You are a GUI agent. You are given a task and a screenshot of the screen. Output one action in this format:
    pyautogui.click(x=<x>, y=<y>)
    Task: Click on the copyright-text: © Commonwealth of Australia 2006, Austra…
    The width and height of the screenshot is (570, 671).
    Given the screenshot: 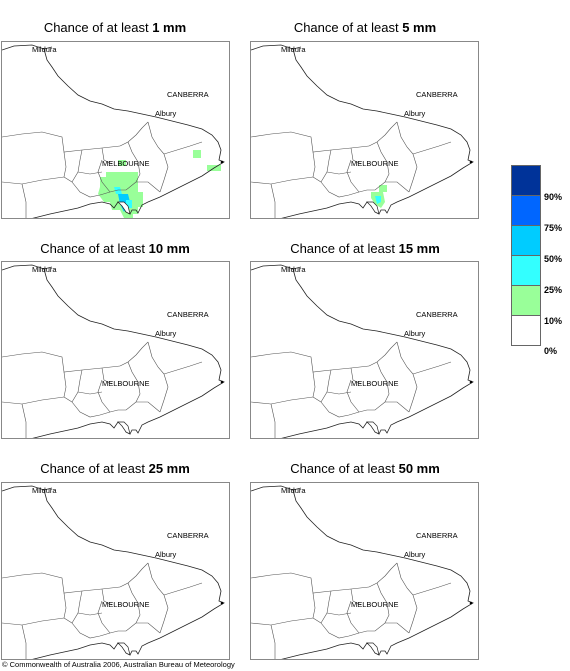 What is the action you would take?
    pyautogui.click(x=118, y=664)
    